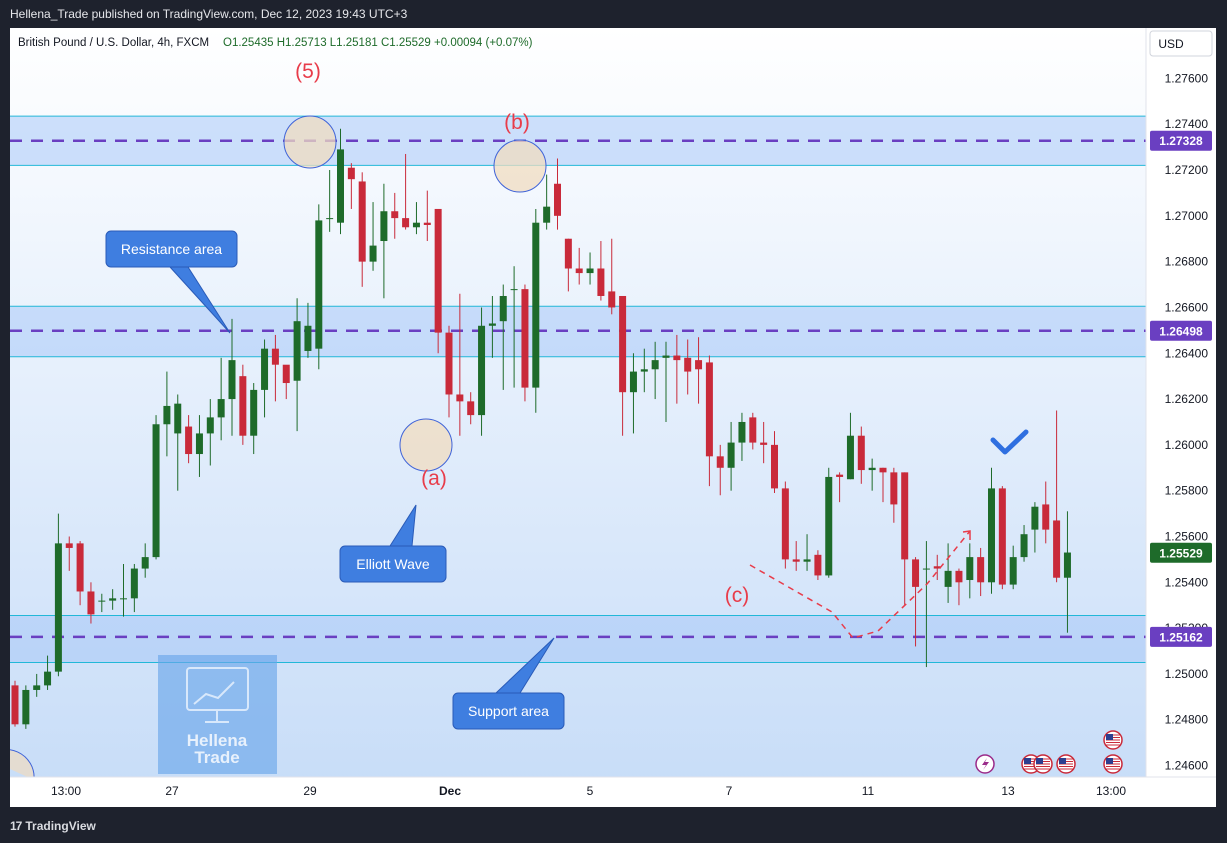  What do you see at coordinates (1113, 740) in the screenshot?
I see `uk-flag-icon` at bounding box center [1113, 740].